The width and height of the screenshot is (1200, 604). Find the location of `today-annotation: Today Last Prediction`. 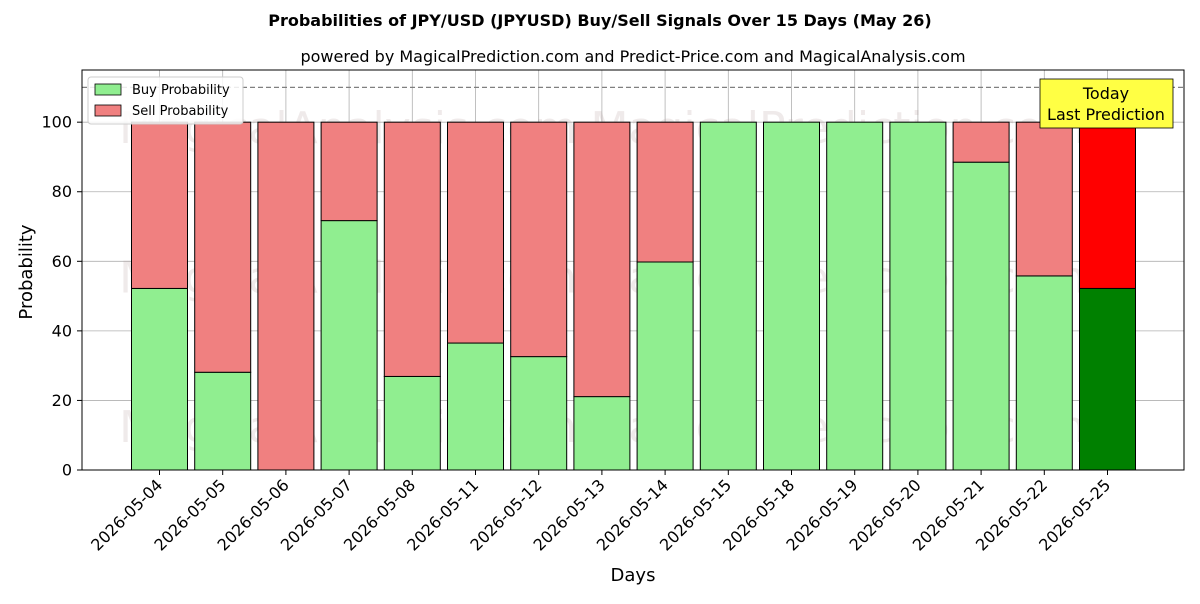

today-annotation: Today Last Prediction is located at coordinates (1106, 103).